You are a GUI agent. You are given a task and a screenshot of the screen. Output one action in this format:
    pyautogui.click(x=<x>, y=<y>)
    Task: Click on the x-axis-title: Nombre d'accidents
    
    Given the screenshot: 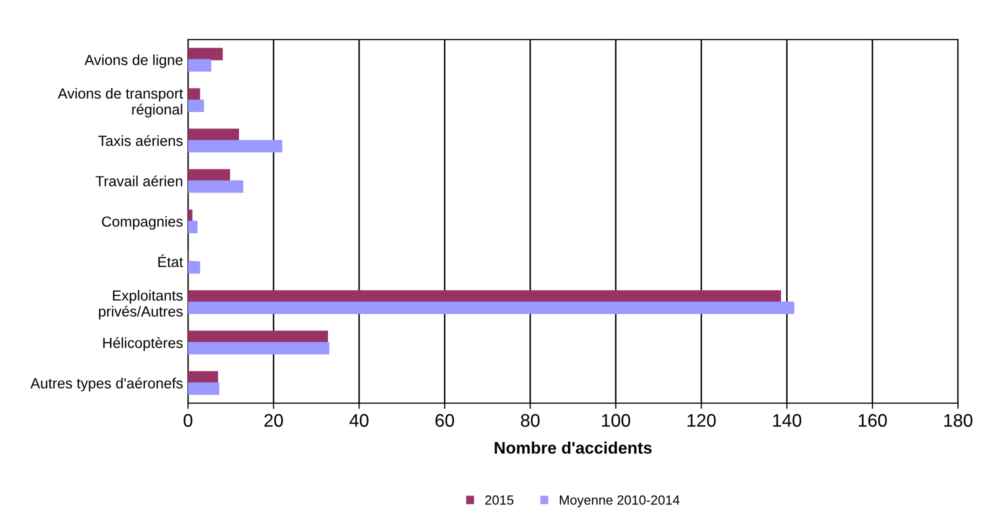 What is the action you would take?
    pyautogui.click(x=573, y=448)
    